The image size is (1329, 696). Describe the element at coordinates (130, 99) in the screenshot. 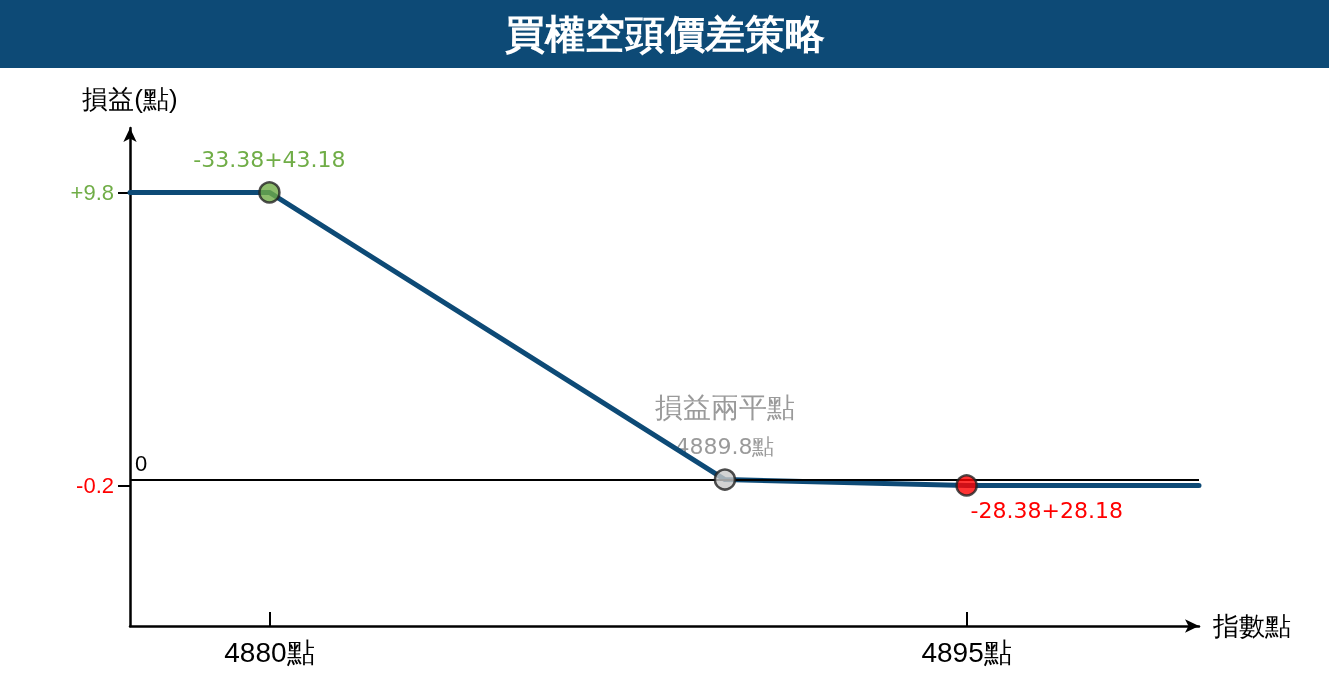

I see `y-axis-title: 損益(點)` at that location.